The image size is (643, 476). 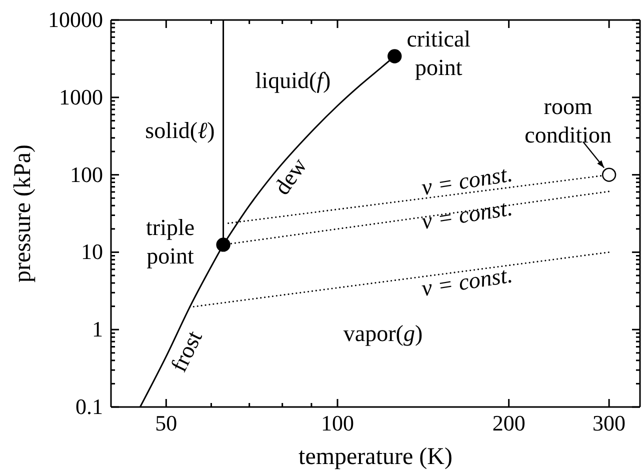 What do you see at coordinates (75, 19) in the screenshot?
I see `y-tick-label: 10000` at bounding box center [75, 19].